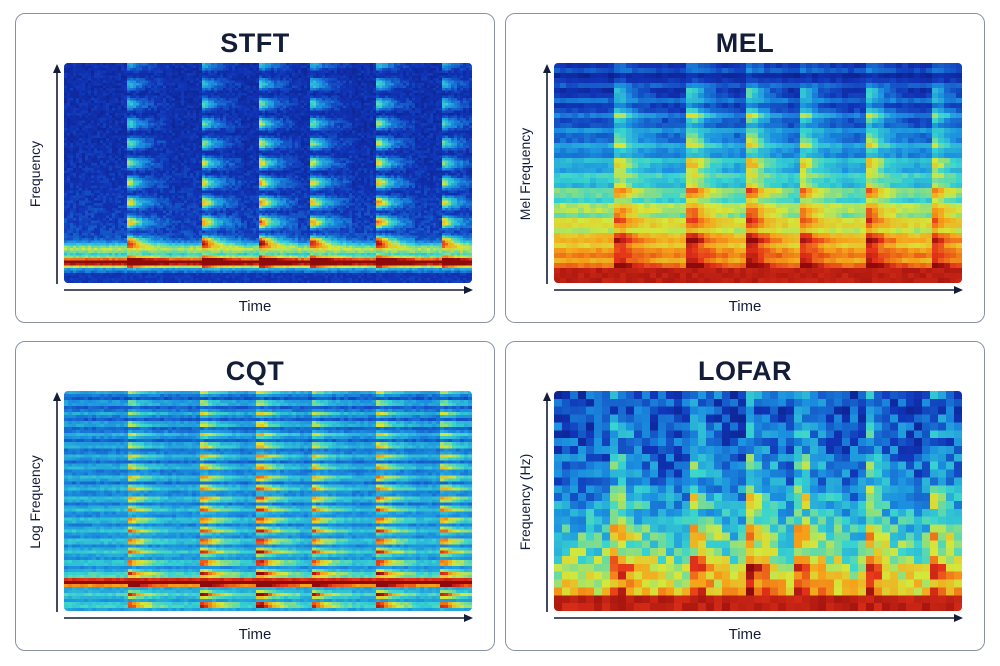 The image size is (1000, 666). I want to click on stft-heatmap, so click(268, 173).